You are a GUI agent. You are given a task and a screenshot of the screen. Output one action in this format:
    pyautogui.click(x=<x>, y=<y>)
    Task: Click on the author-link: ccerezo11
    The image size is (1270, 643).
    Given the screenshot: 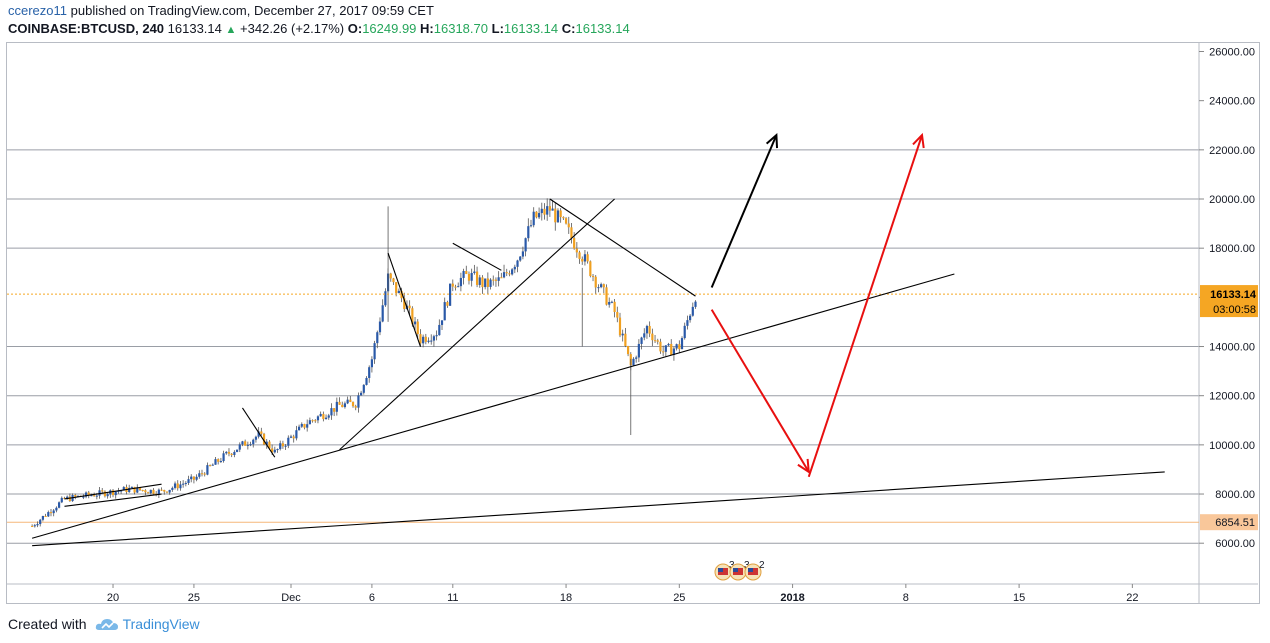 What is the action you would take?
    pyautogui.click(x=38, y=10)
    